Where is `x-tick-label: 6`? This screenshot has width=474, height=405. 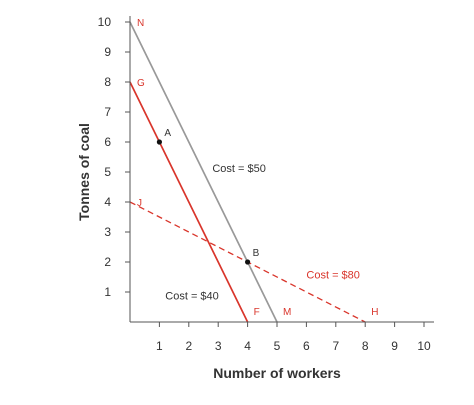
x-tick-label: 6 is located at coordinates (306, 346).